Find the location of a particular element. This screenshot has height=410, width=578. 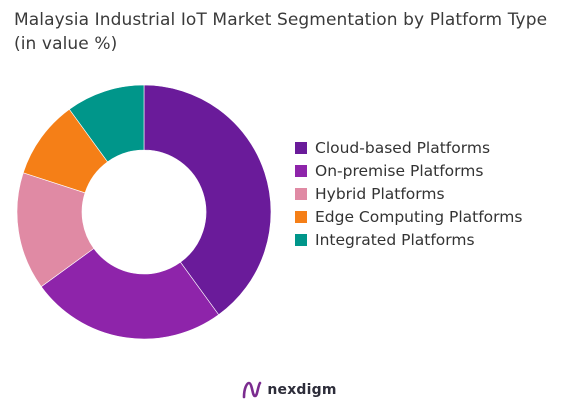

legend-item: Edge Computing Platforms is located at coordinates (408, 216).